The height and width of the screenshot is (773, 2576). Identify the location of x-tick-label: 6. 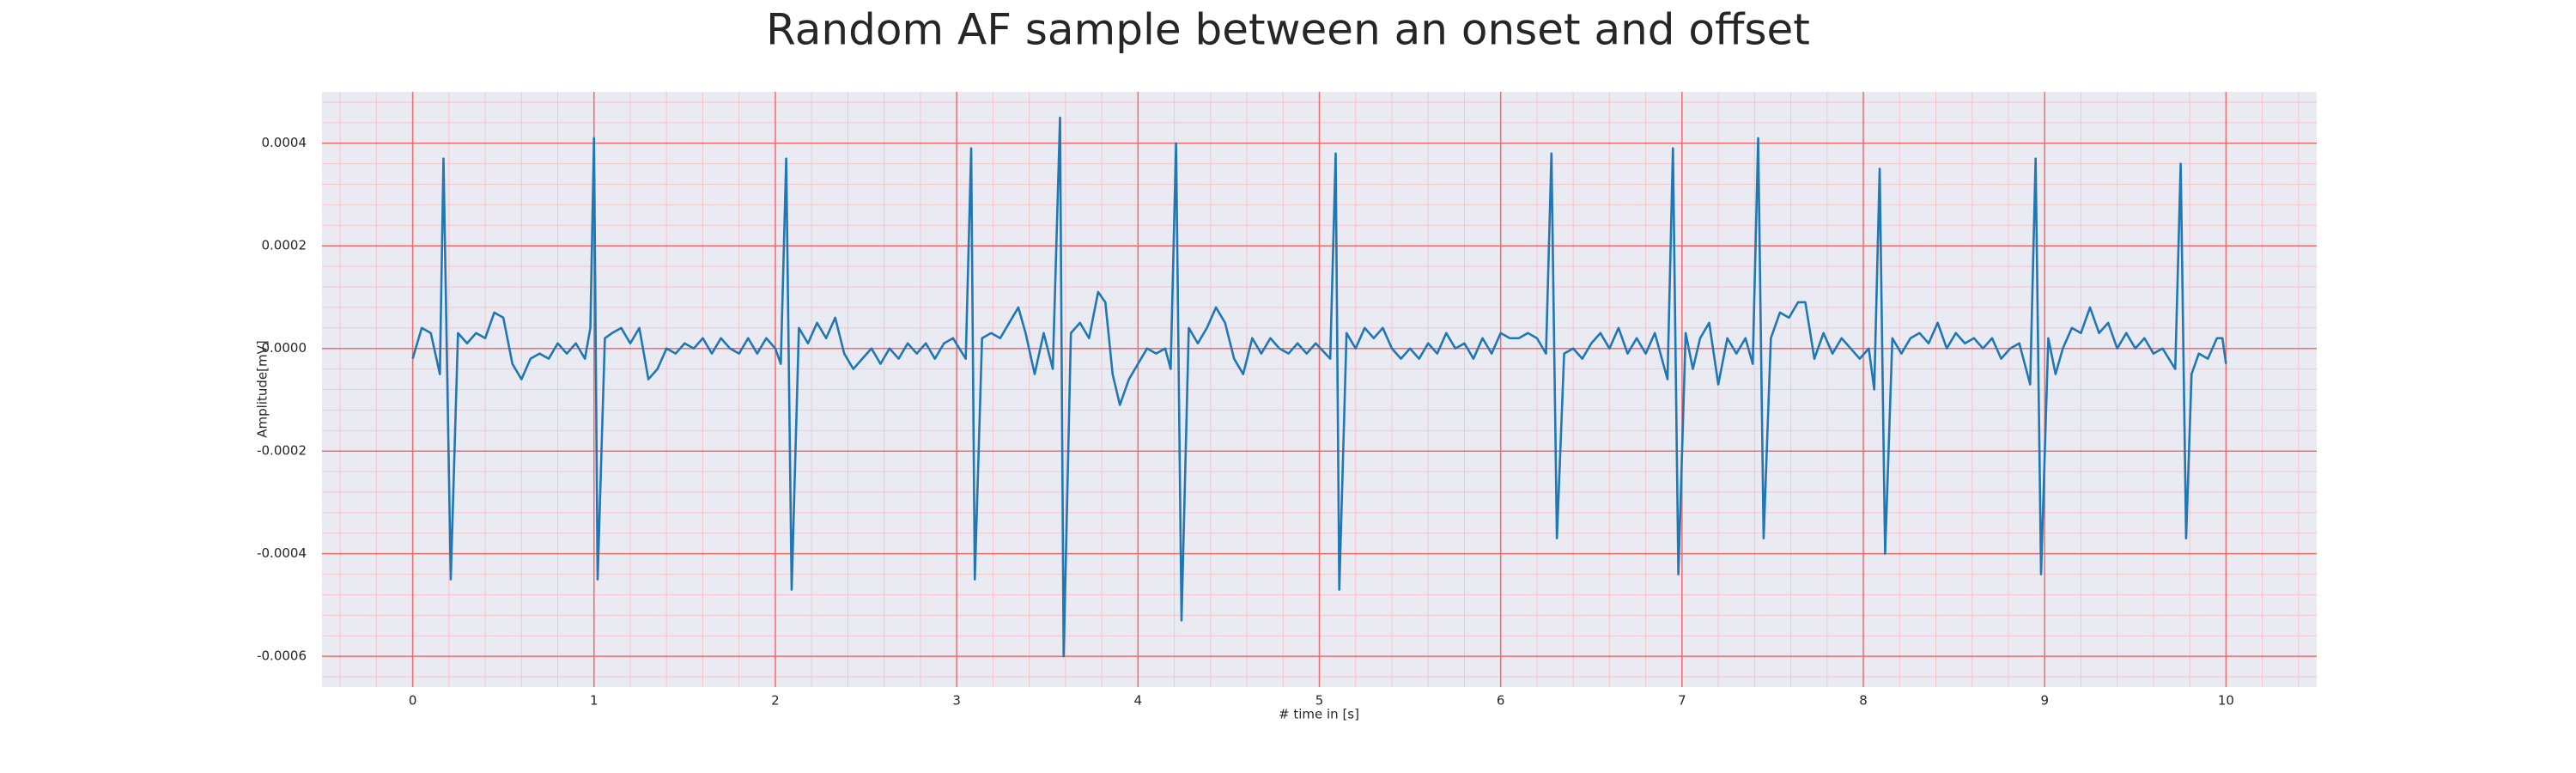
(1501, 701).